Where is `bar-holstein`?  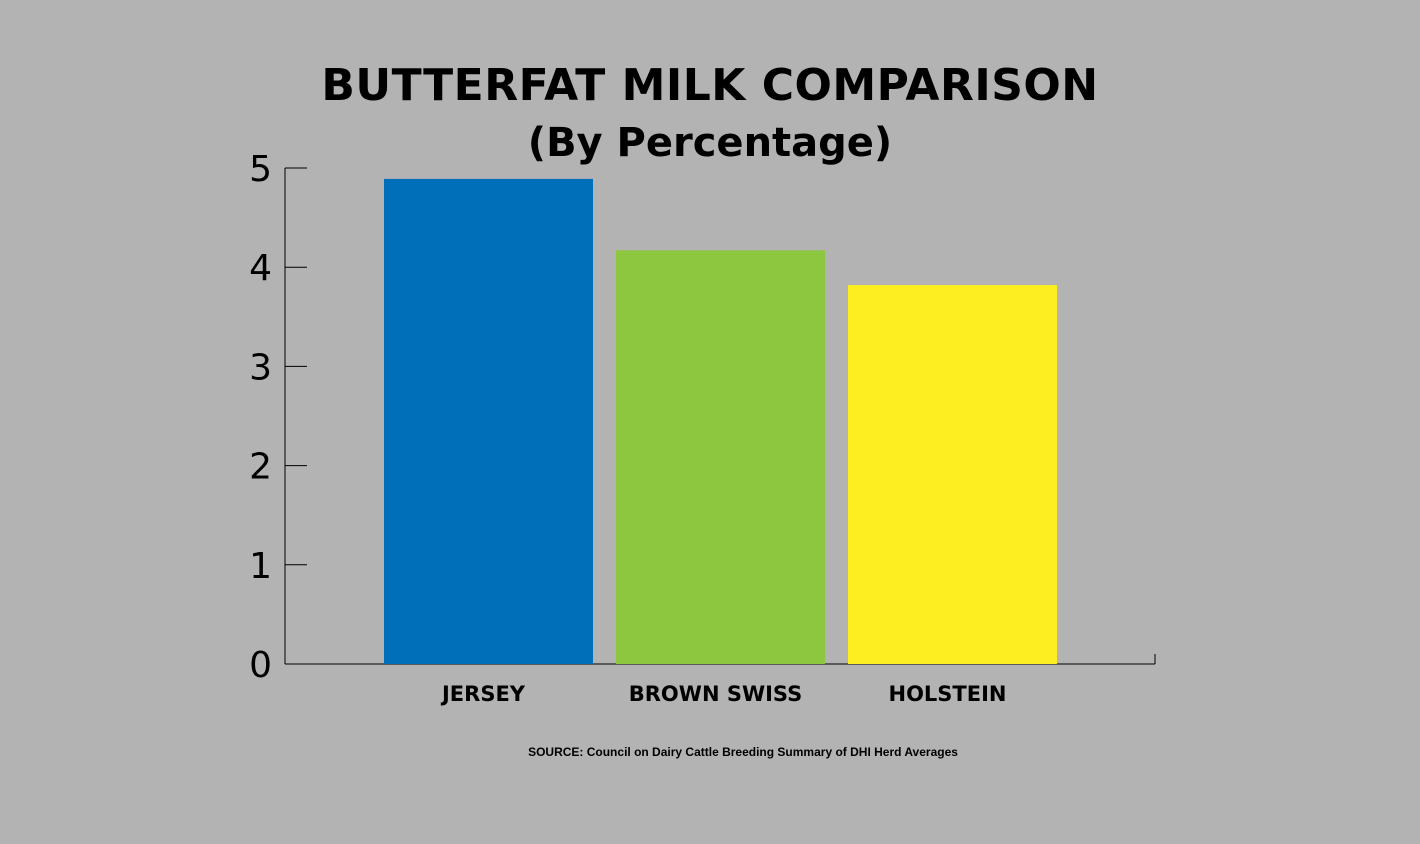 bar-holstein is located at coordinates (952, 474).